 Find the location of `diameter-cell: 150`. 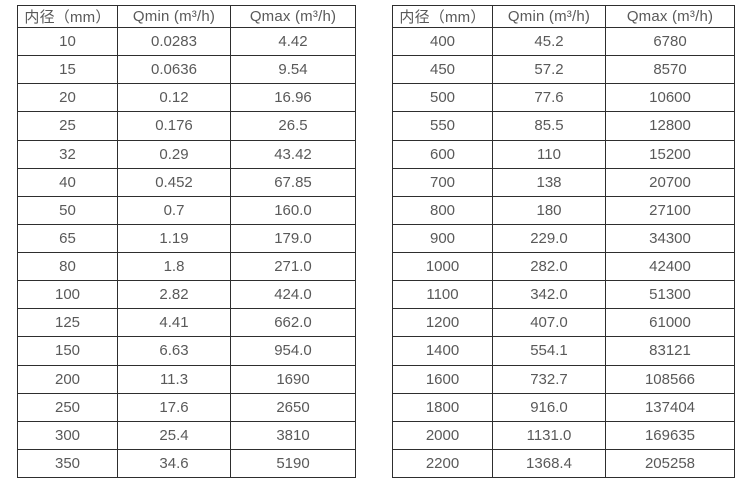

diameter-cell: 150 is located at coordinates (67, 351).